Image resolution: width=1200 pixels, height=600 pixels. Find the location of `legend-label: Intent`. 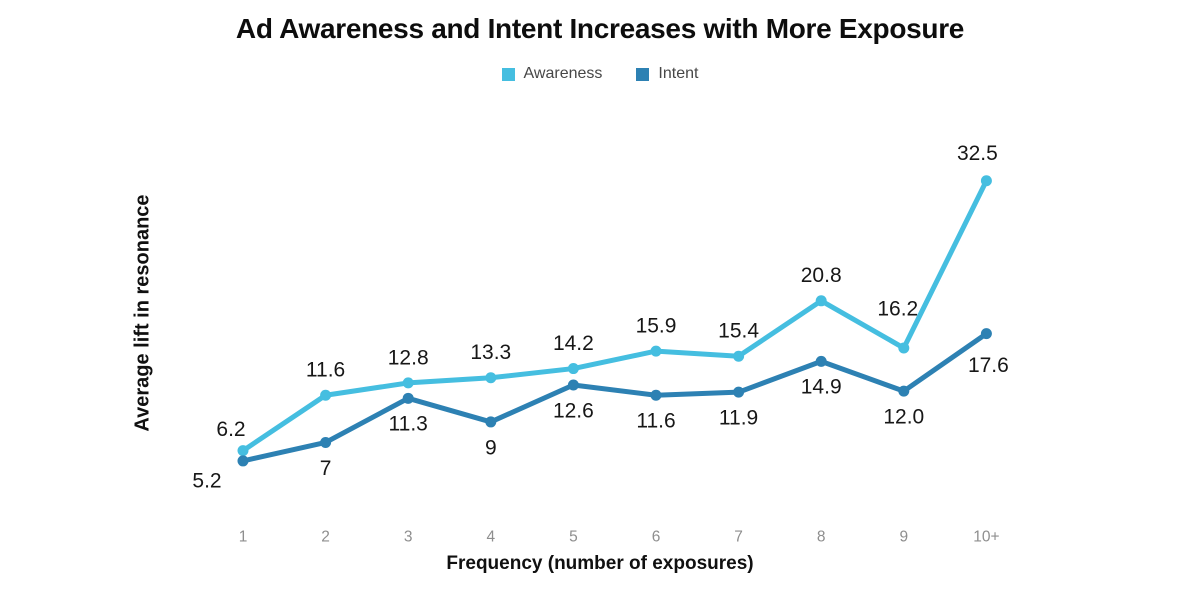

legend-label: Intent is located at coordinates (678, 73).